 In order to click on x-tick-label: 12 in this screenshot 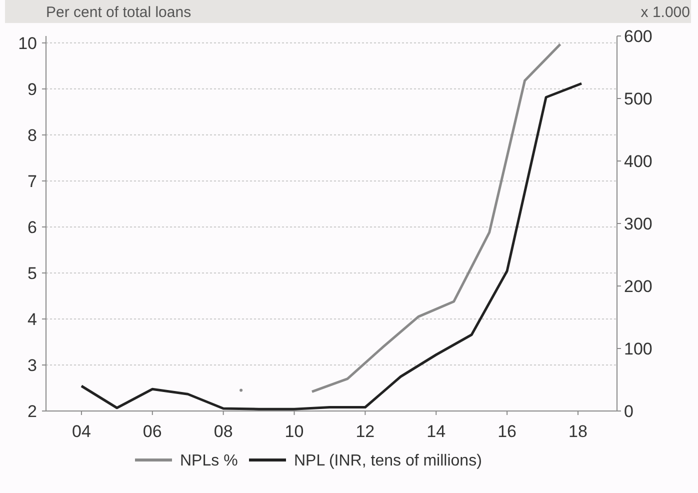, I will do `click(365, 431)`.